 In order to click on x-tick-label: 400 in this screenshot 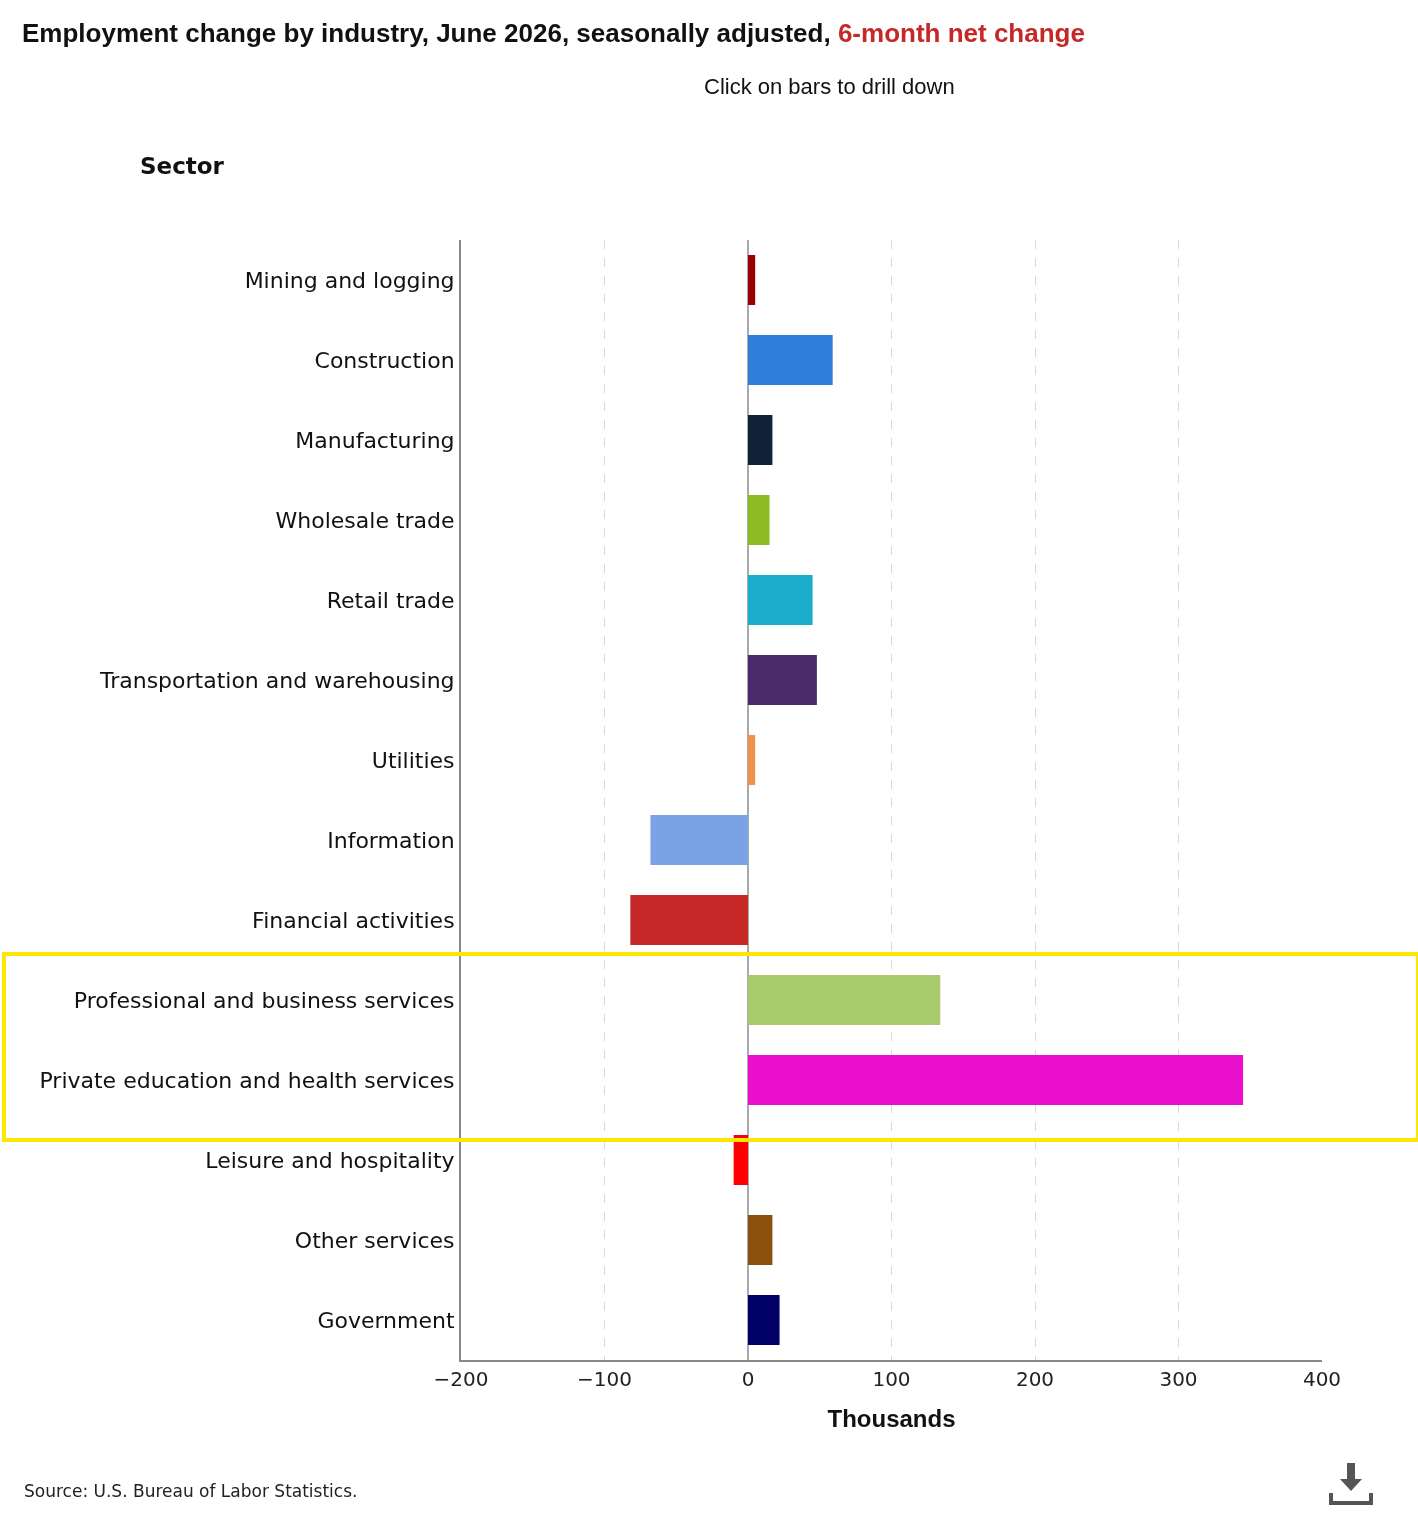, I will do `click(1322, 1379)`.